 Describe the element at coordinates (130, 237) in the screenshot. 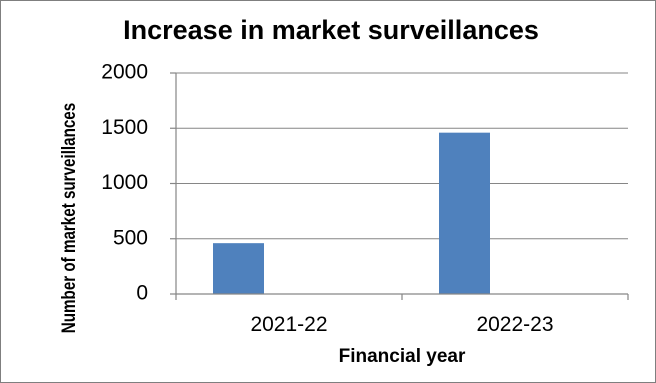

I see `y-tick-label: 500` at that location.